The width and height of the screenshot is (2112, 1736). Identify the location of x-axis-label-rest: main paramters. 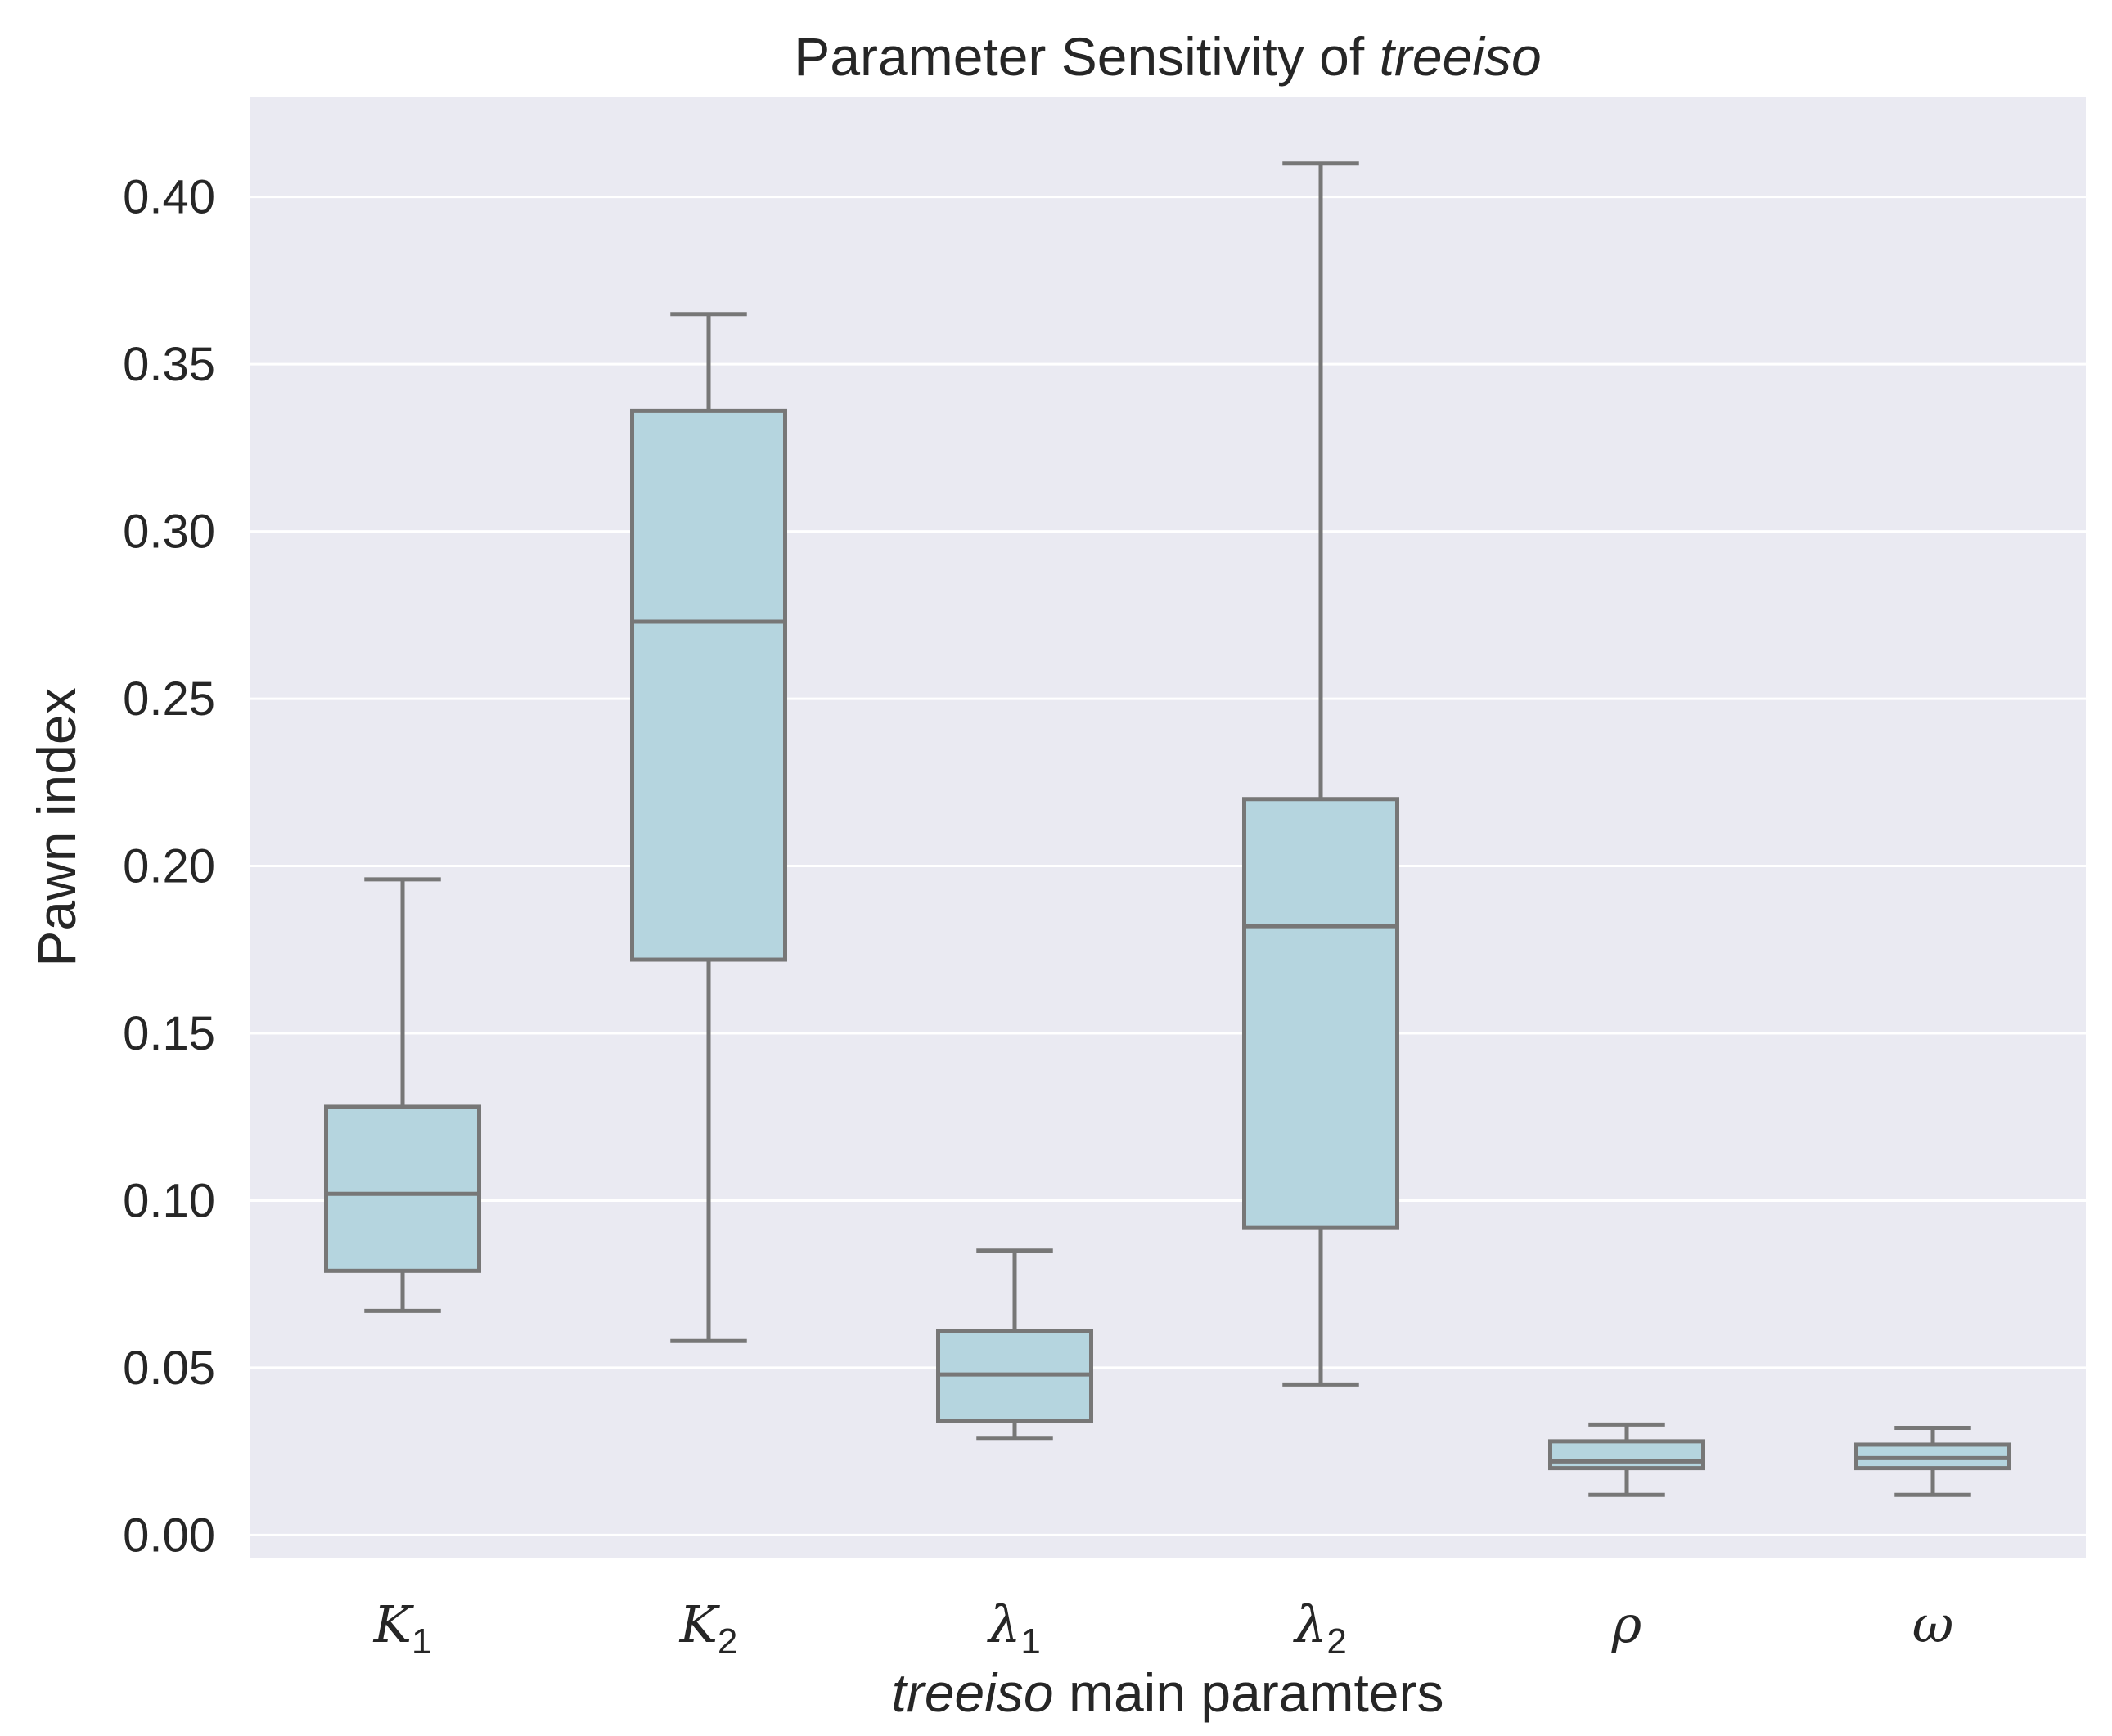
(1249, 1692).